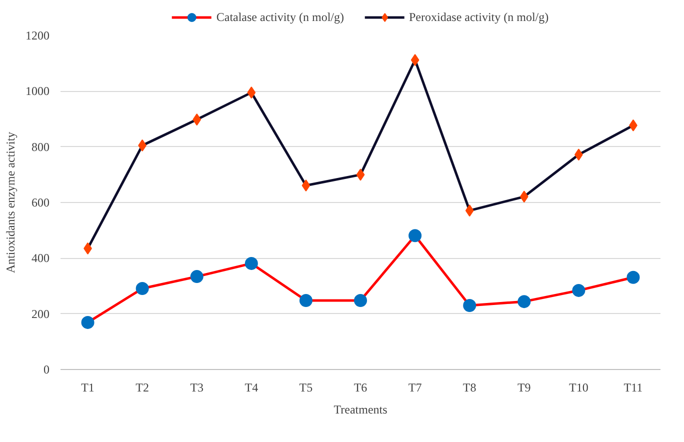 Image resolution: width=684 pixels, height=442 pixels. I want to click on x-axis-title: Treatments, so click(361, 409).